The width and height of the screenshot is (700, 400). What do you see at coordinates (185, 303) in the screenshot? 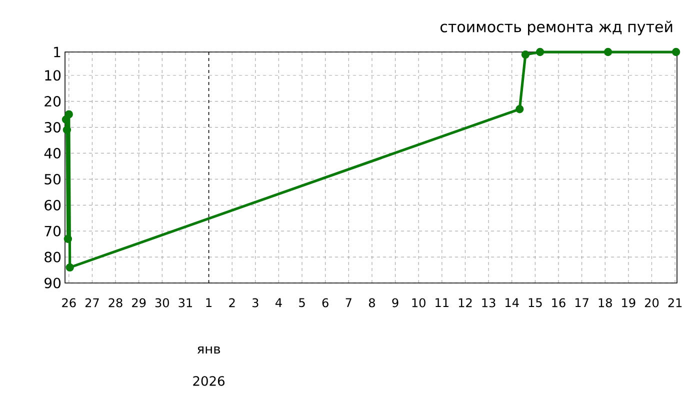
I see `x-tick-label: 31` at bounding box center [185, 303].